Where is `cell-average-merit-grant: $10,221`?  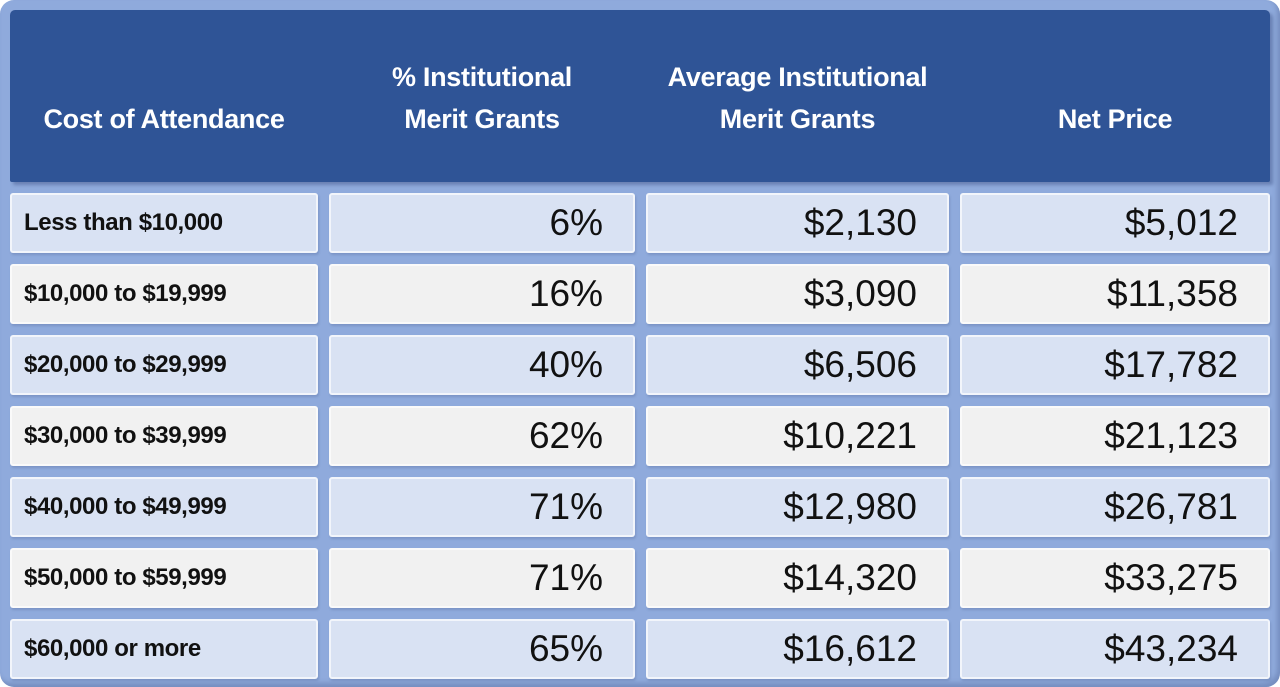 cell-average-merit-grant: $10,221 is located at coordinates (797, 436).